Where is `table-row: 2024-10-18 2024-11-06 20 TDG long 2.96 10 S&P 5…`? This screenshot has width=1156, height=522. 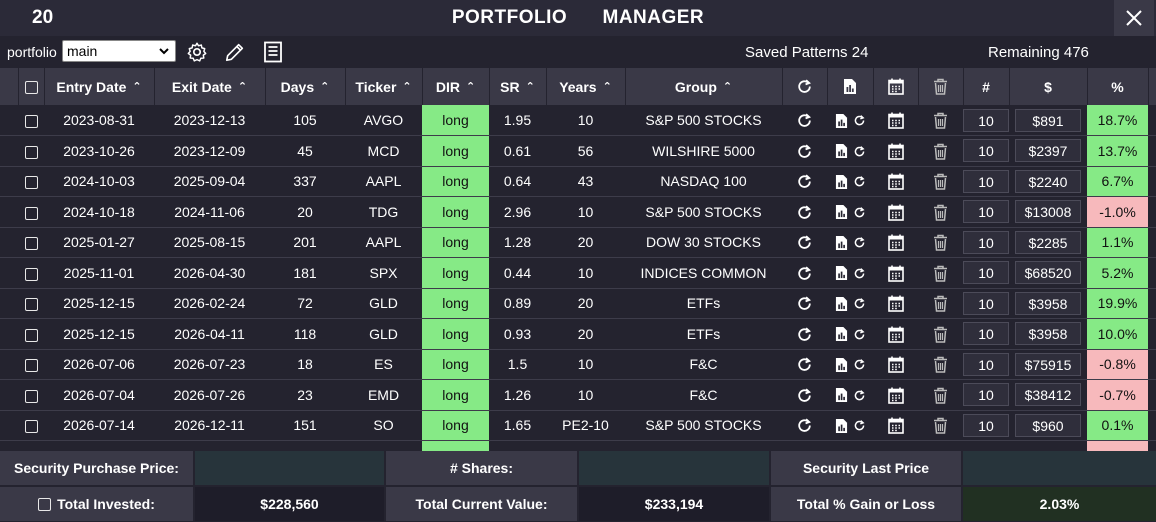
table-row: 2024-10-18 2024-11-06 20 TDG long 2.96 10 S&P 5… is located at coordinates (578, 212).